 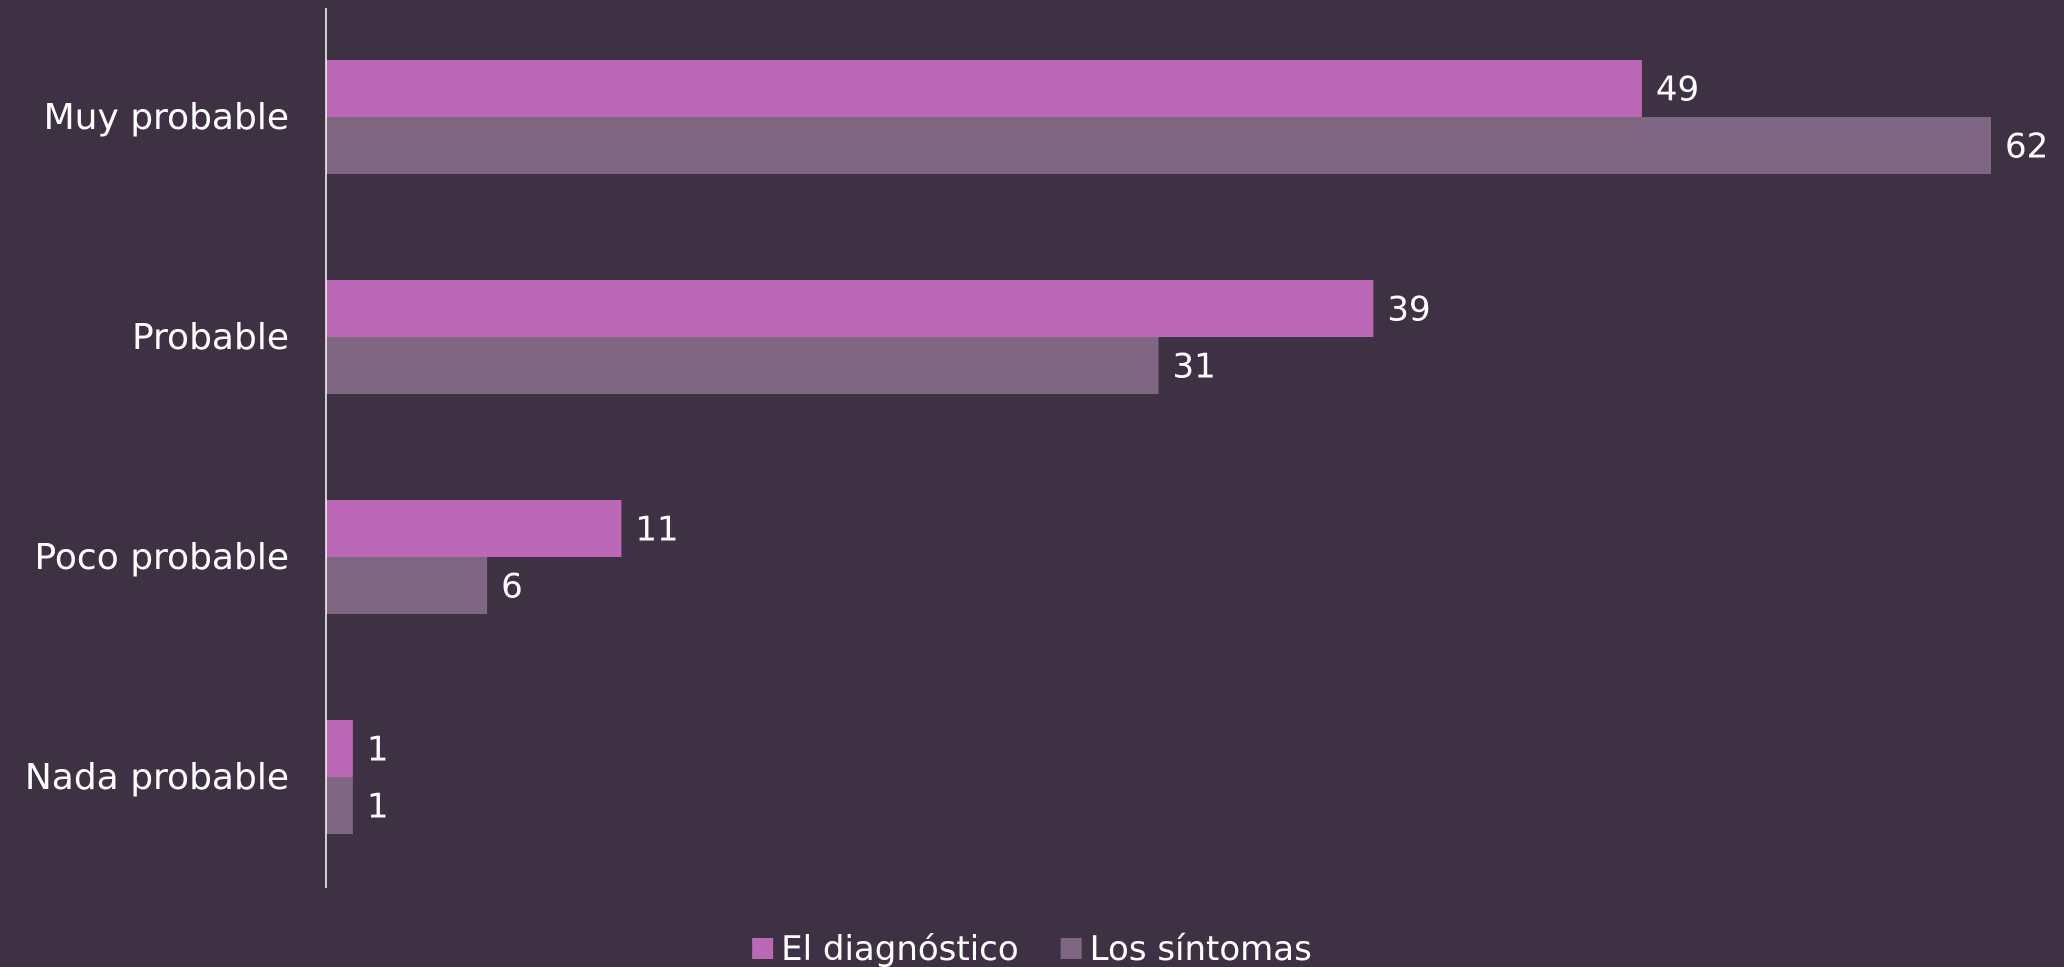 What do you see at coordinates (339, 805) in the screenshot?
I see `bar-los-sintomas-nada-probable` at bounding box center [339, 805].